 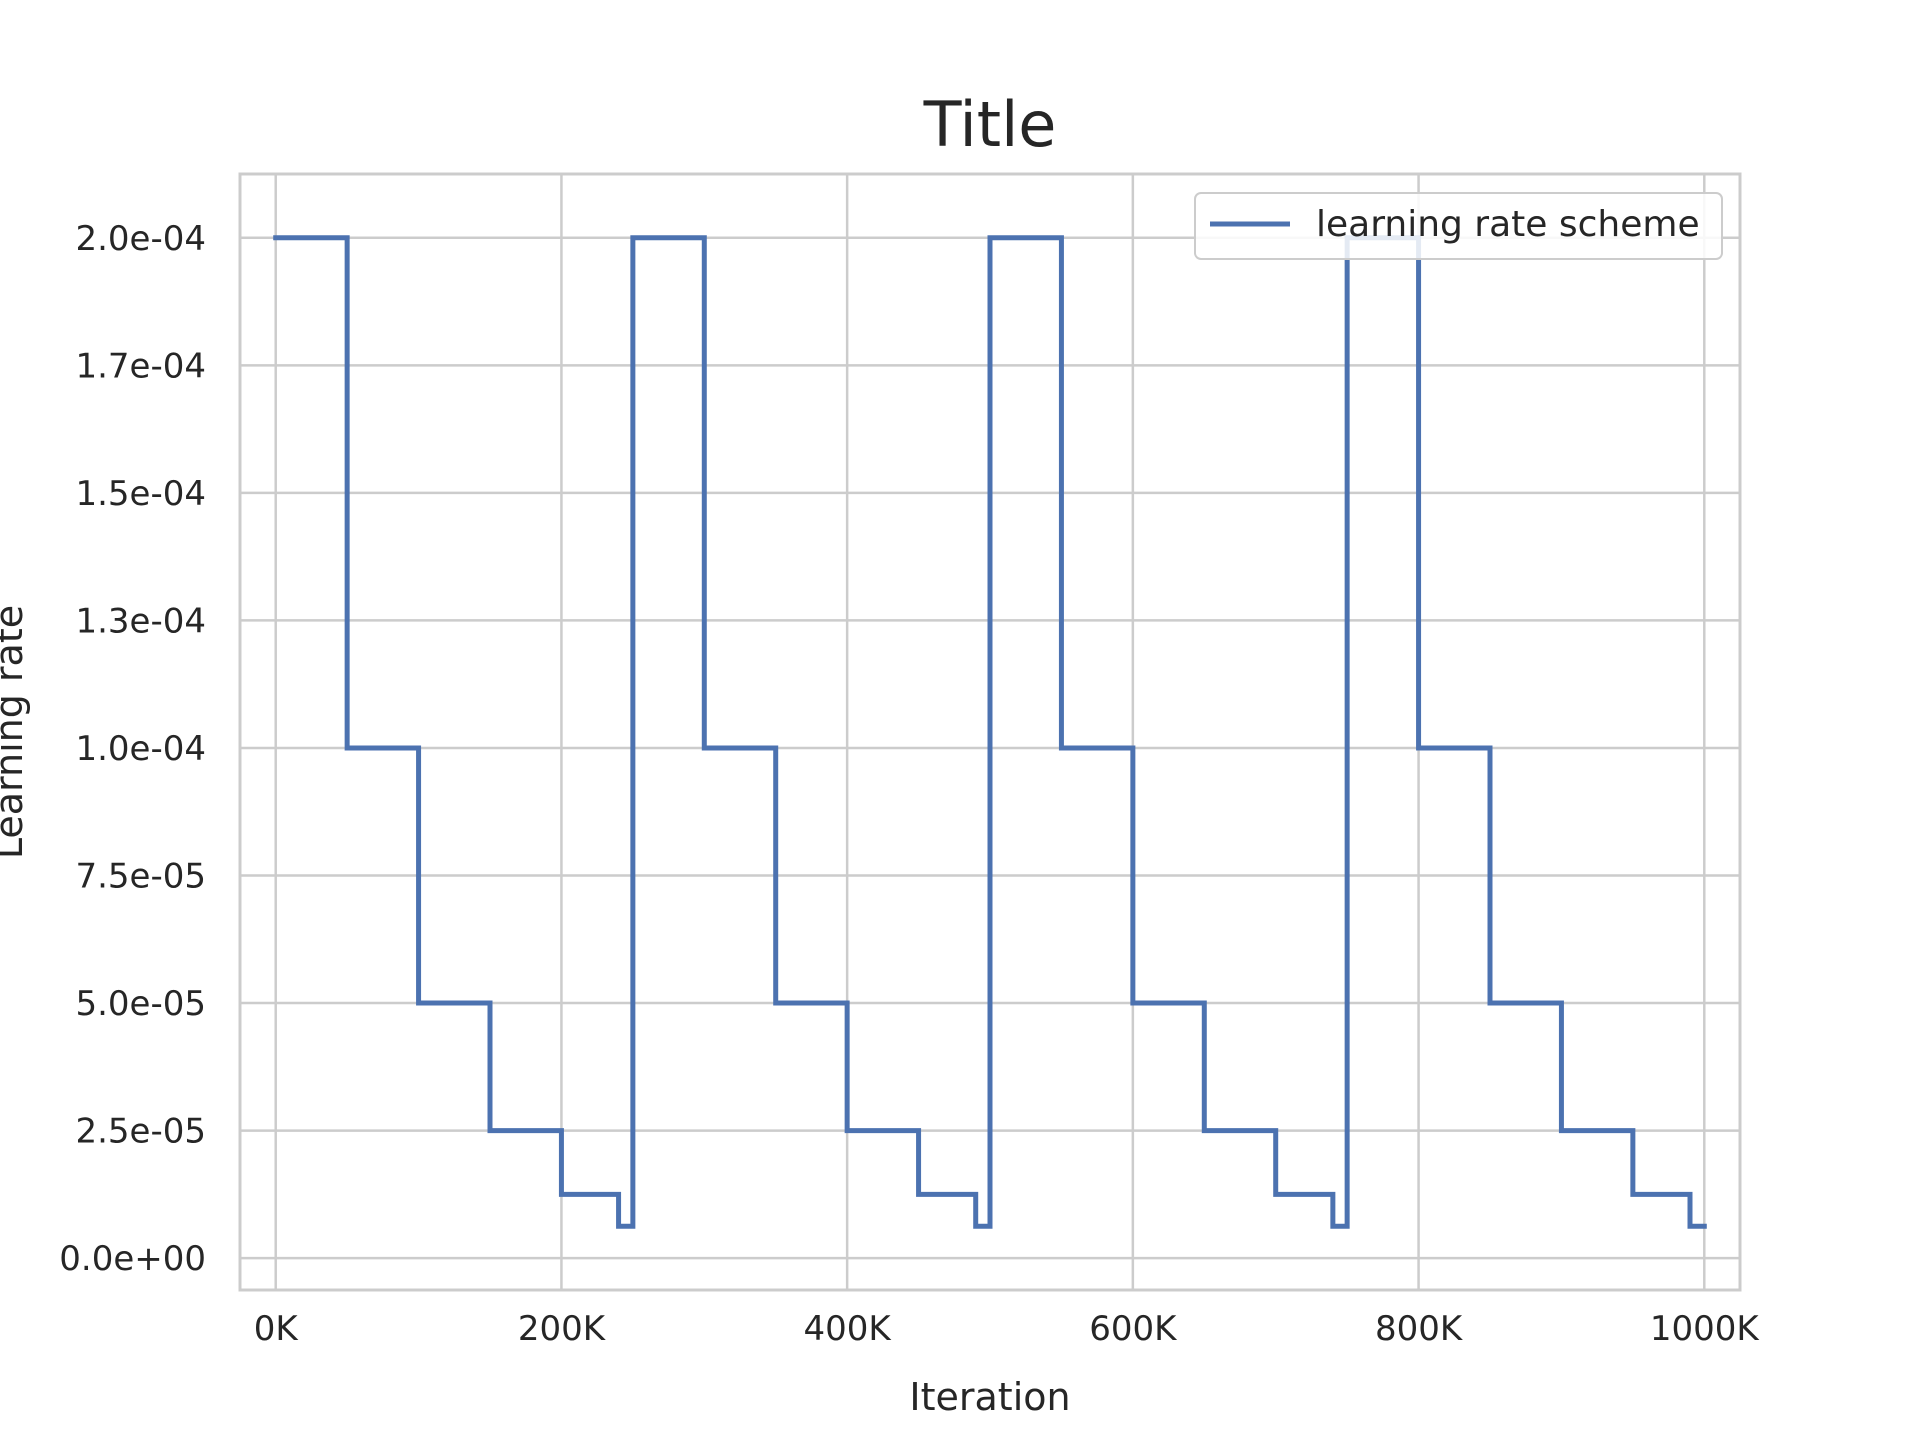 I want to click on y-tick-label: 2.5e-05, so click(x=140, y=1132).